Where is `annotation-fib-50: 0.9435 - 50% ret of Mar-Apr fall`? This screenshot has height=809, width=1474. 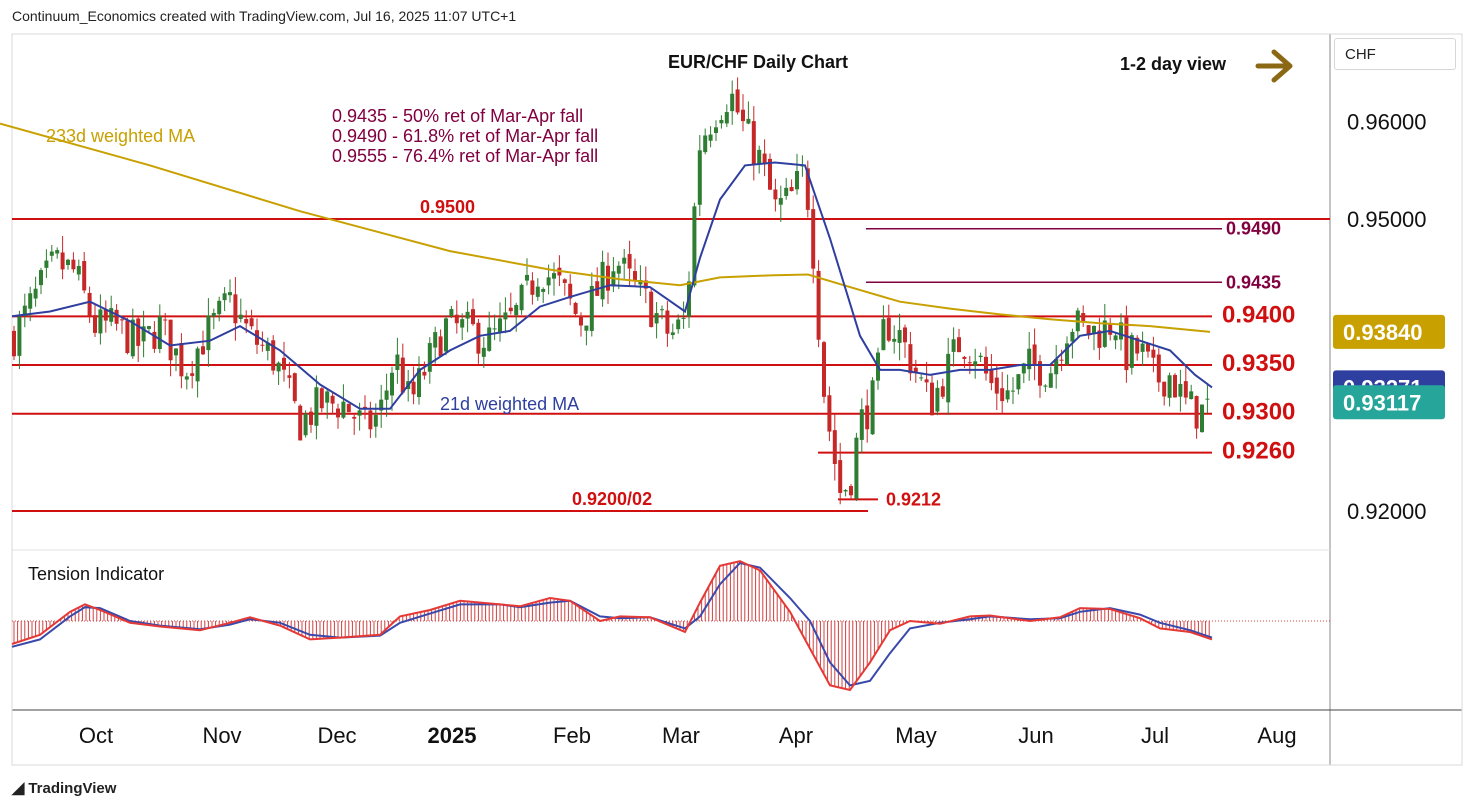 annotation-fib-50: 0.9435 - 50% ret of Mar-Apr fall is located at coordinates (457, 116).